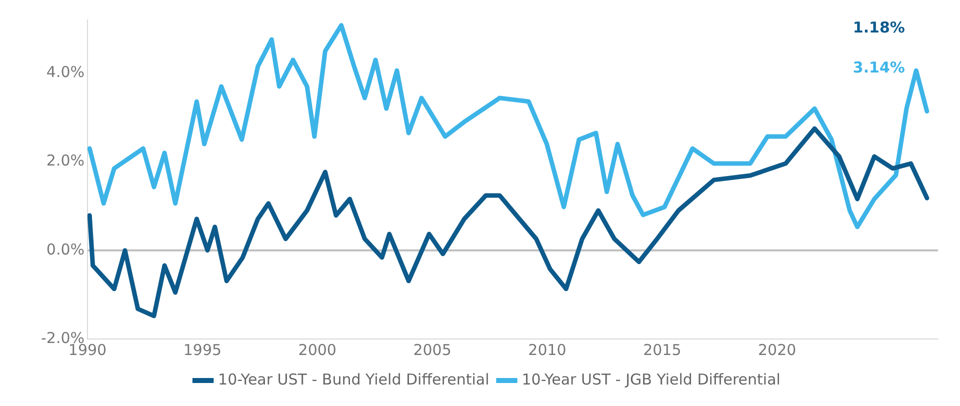 Image resolution: width=960 pixels, height=406 pixels. I want to click on x-tick-label: 2000, so click(317, 349).